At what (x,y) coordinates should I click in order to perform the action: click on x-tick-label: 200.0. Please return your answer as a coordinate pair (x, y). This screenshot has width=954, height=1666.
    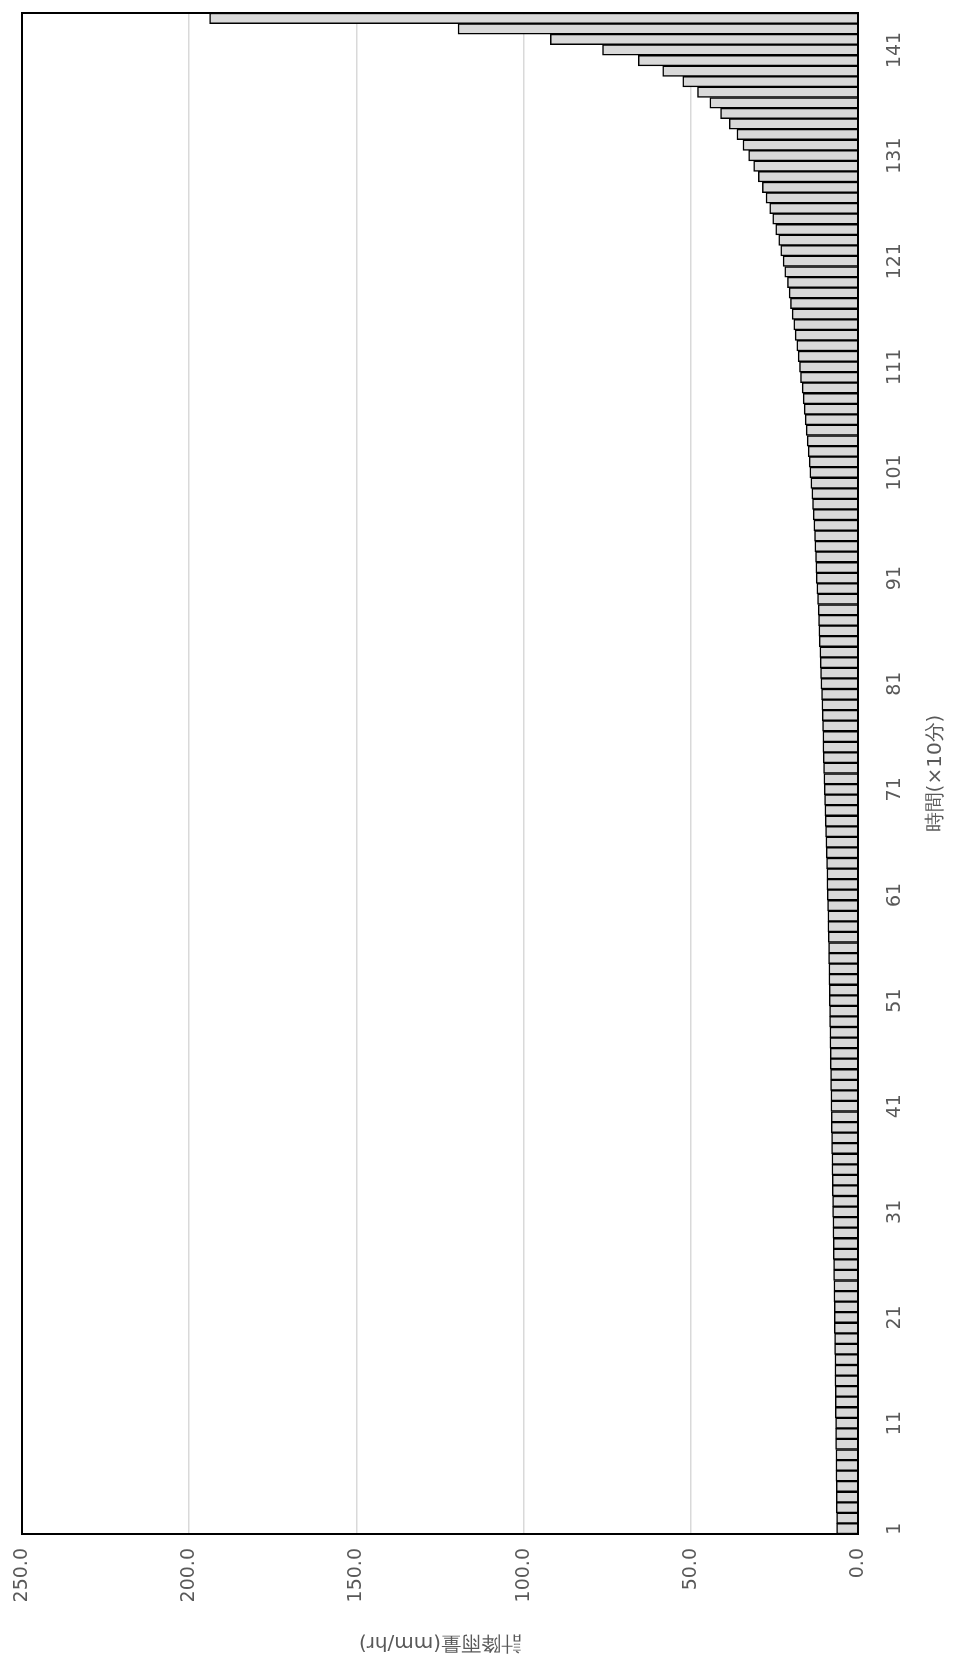
    Looking at the image, I should click on (187, 1575).